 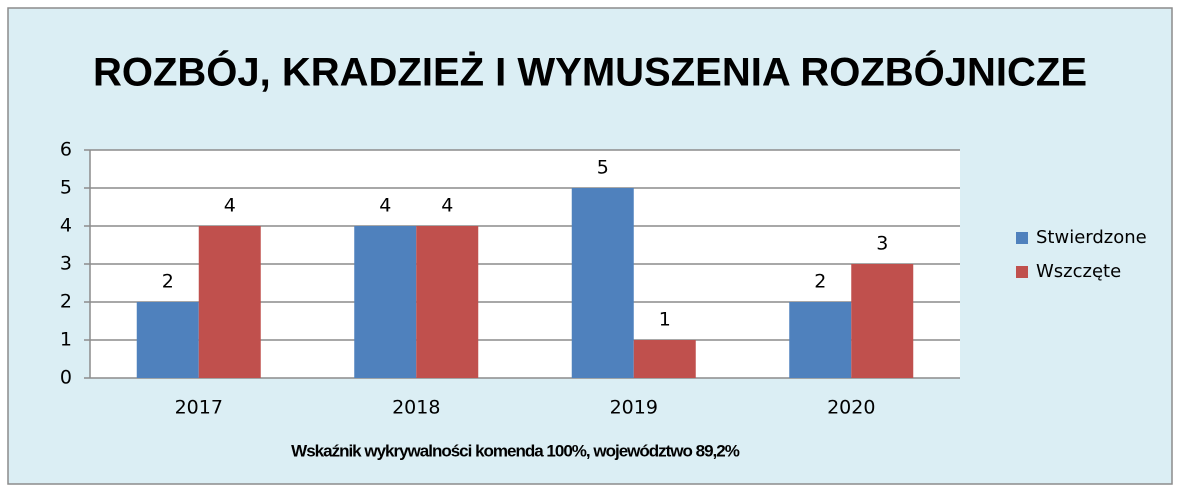 I want to click on data-label: 3, so click(x=882, y=244).